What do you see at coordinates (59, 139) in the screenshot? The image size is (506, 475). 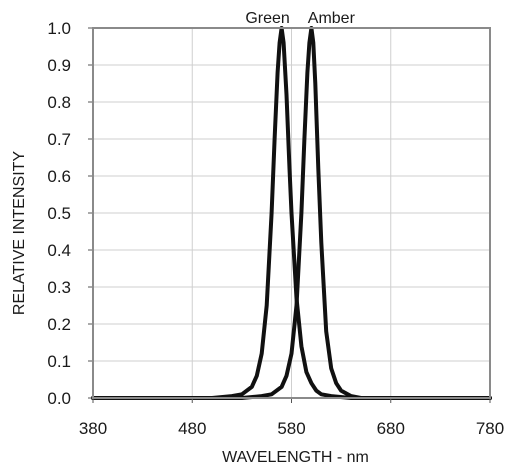 I see `y-tick-label: 0.7` at bounding box center [59, 139].